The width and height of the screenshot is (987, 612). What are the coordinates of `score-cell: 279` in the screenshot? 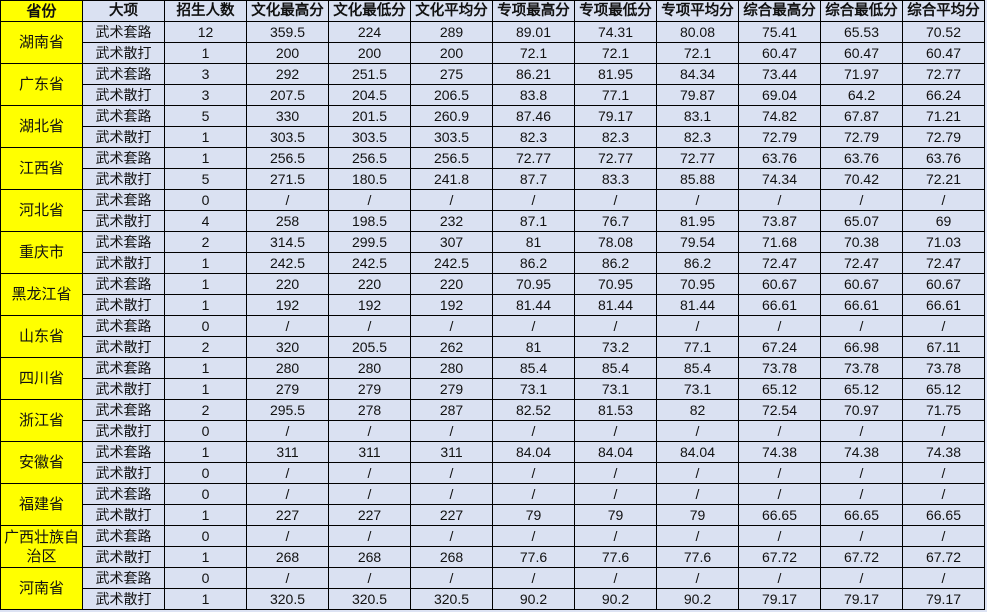 It's located at (369, 389).